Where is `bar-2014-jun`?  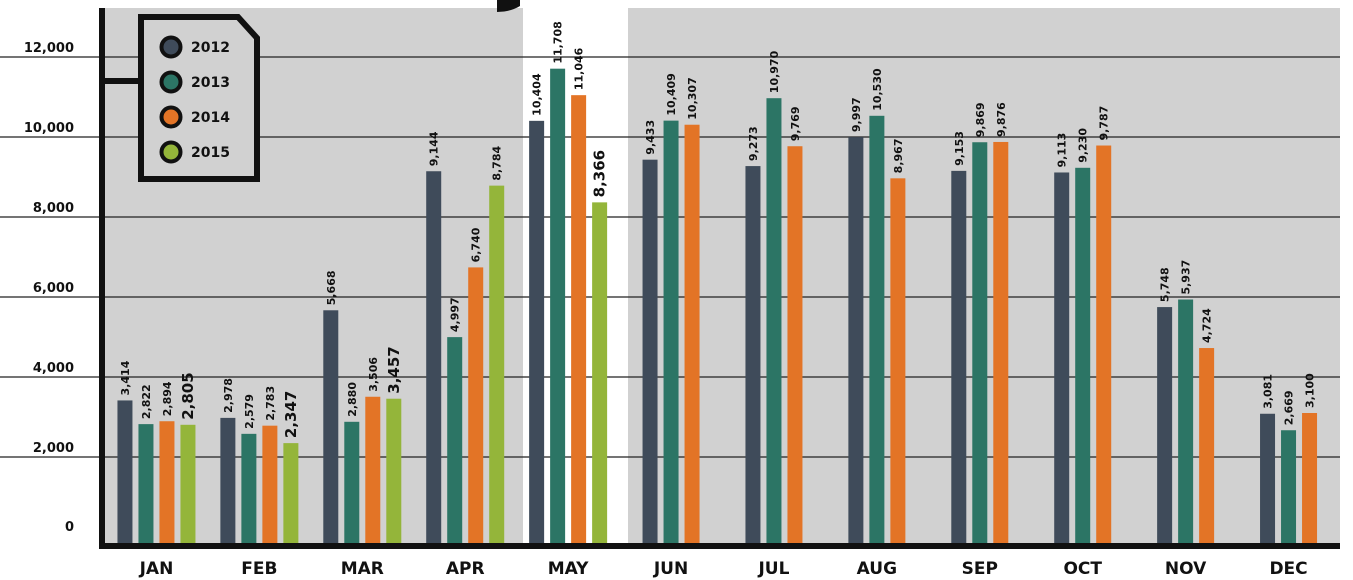 bar-2014-jun is located at coordinates (692, 333).